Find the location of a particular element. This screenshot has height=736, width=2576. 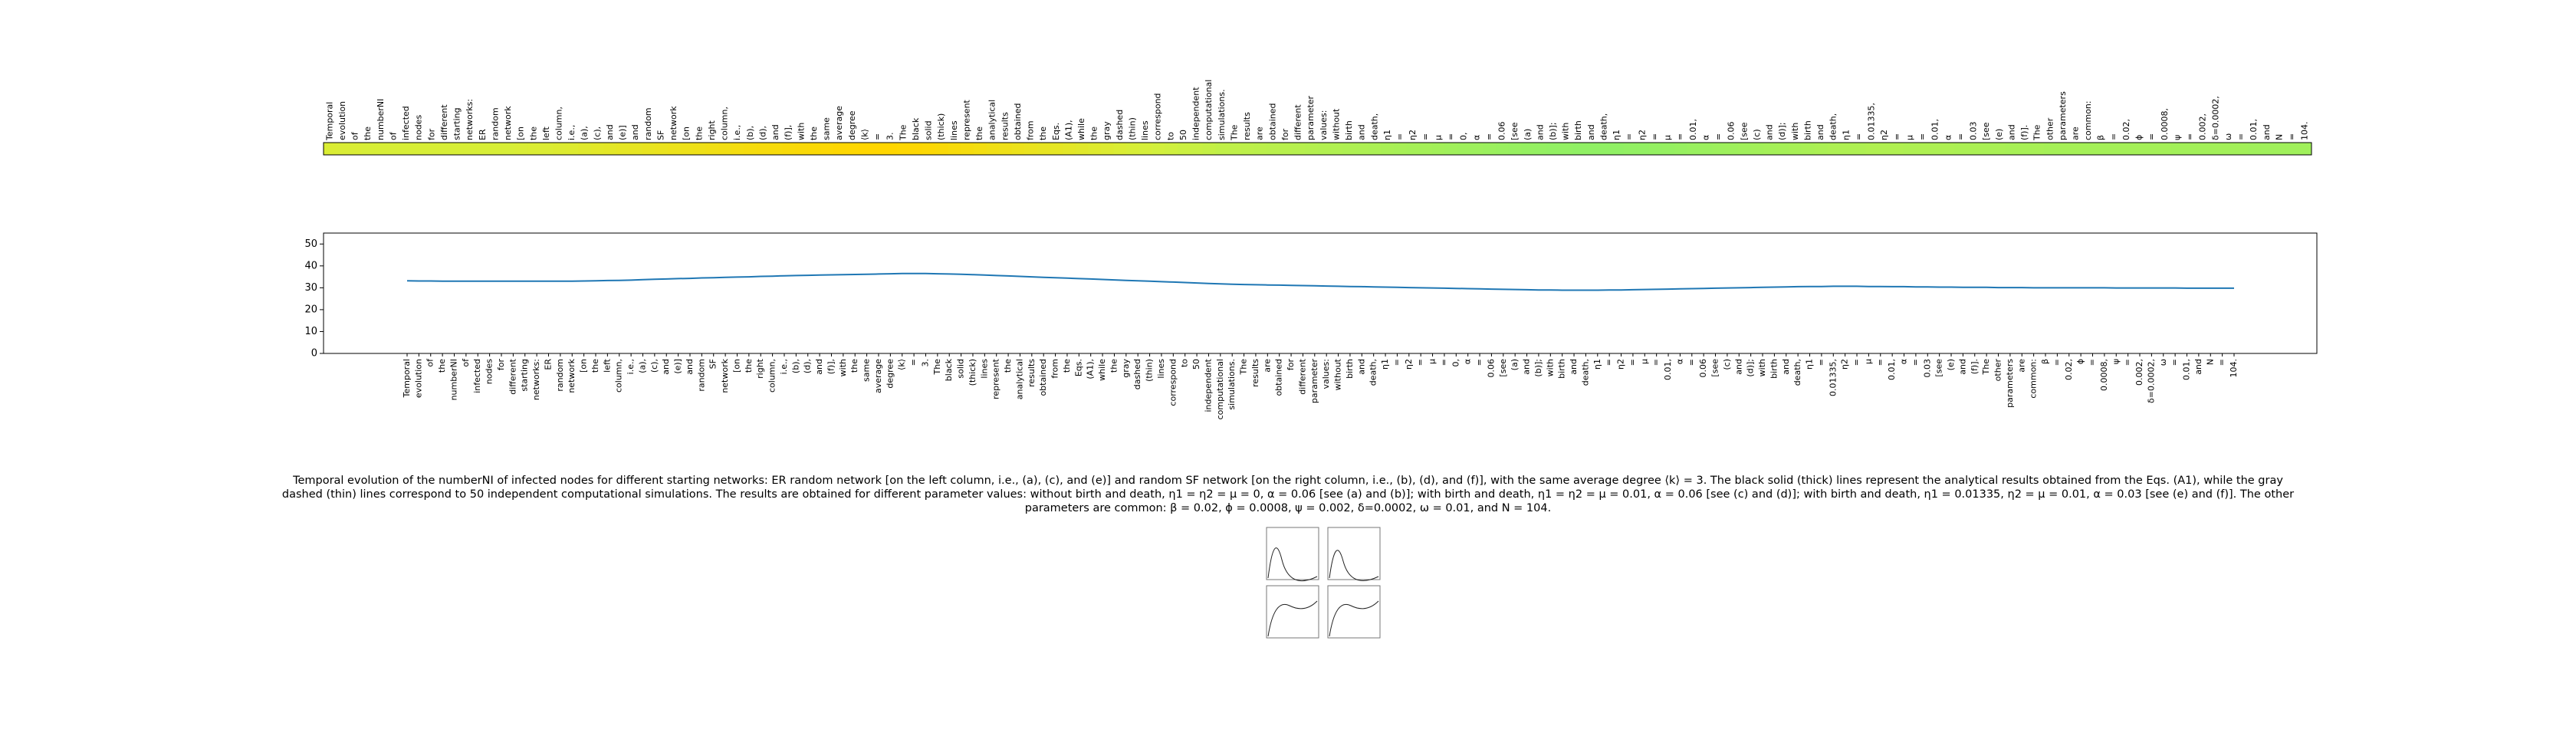

token-label: right is located at coordinates (712, 130).